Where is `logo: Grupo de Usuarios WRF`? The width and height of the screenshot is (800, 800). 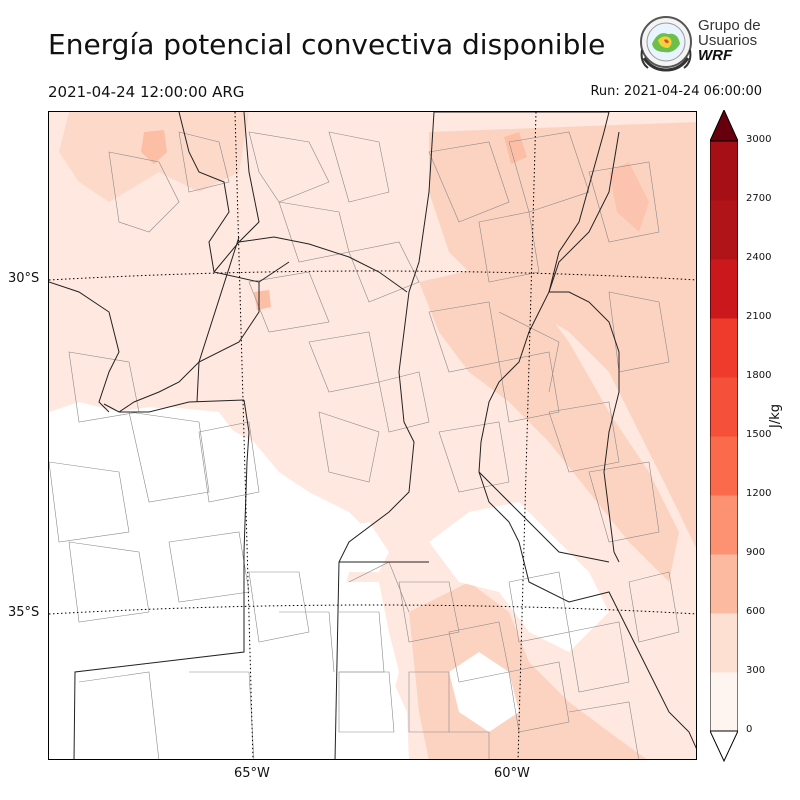 logo: Grupo de Usuarios WRF is located at coordinates (703, 46).